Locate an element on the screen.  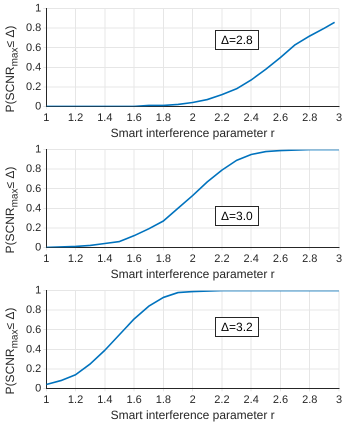
annotation: Δ=3.2 is located at coordinates (237, 327).